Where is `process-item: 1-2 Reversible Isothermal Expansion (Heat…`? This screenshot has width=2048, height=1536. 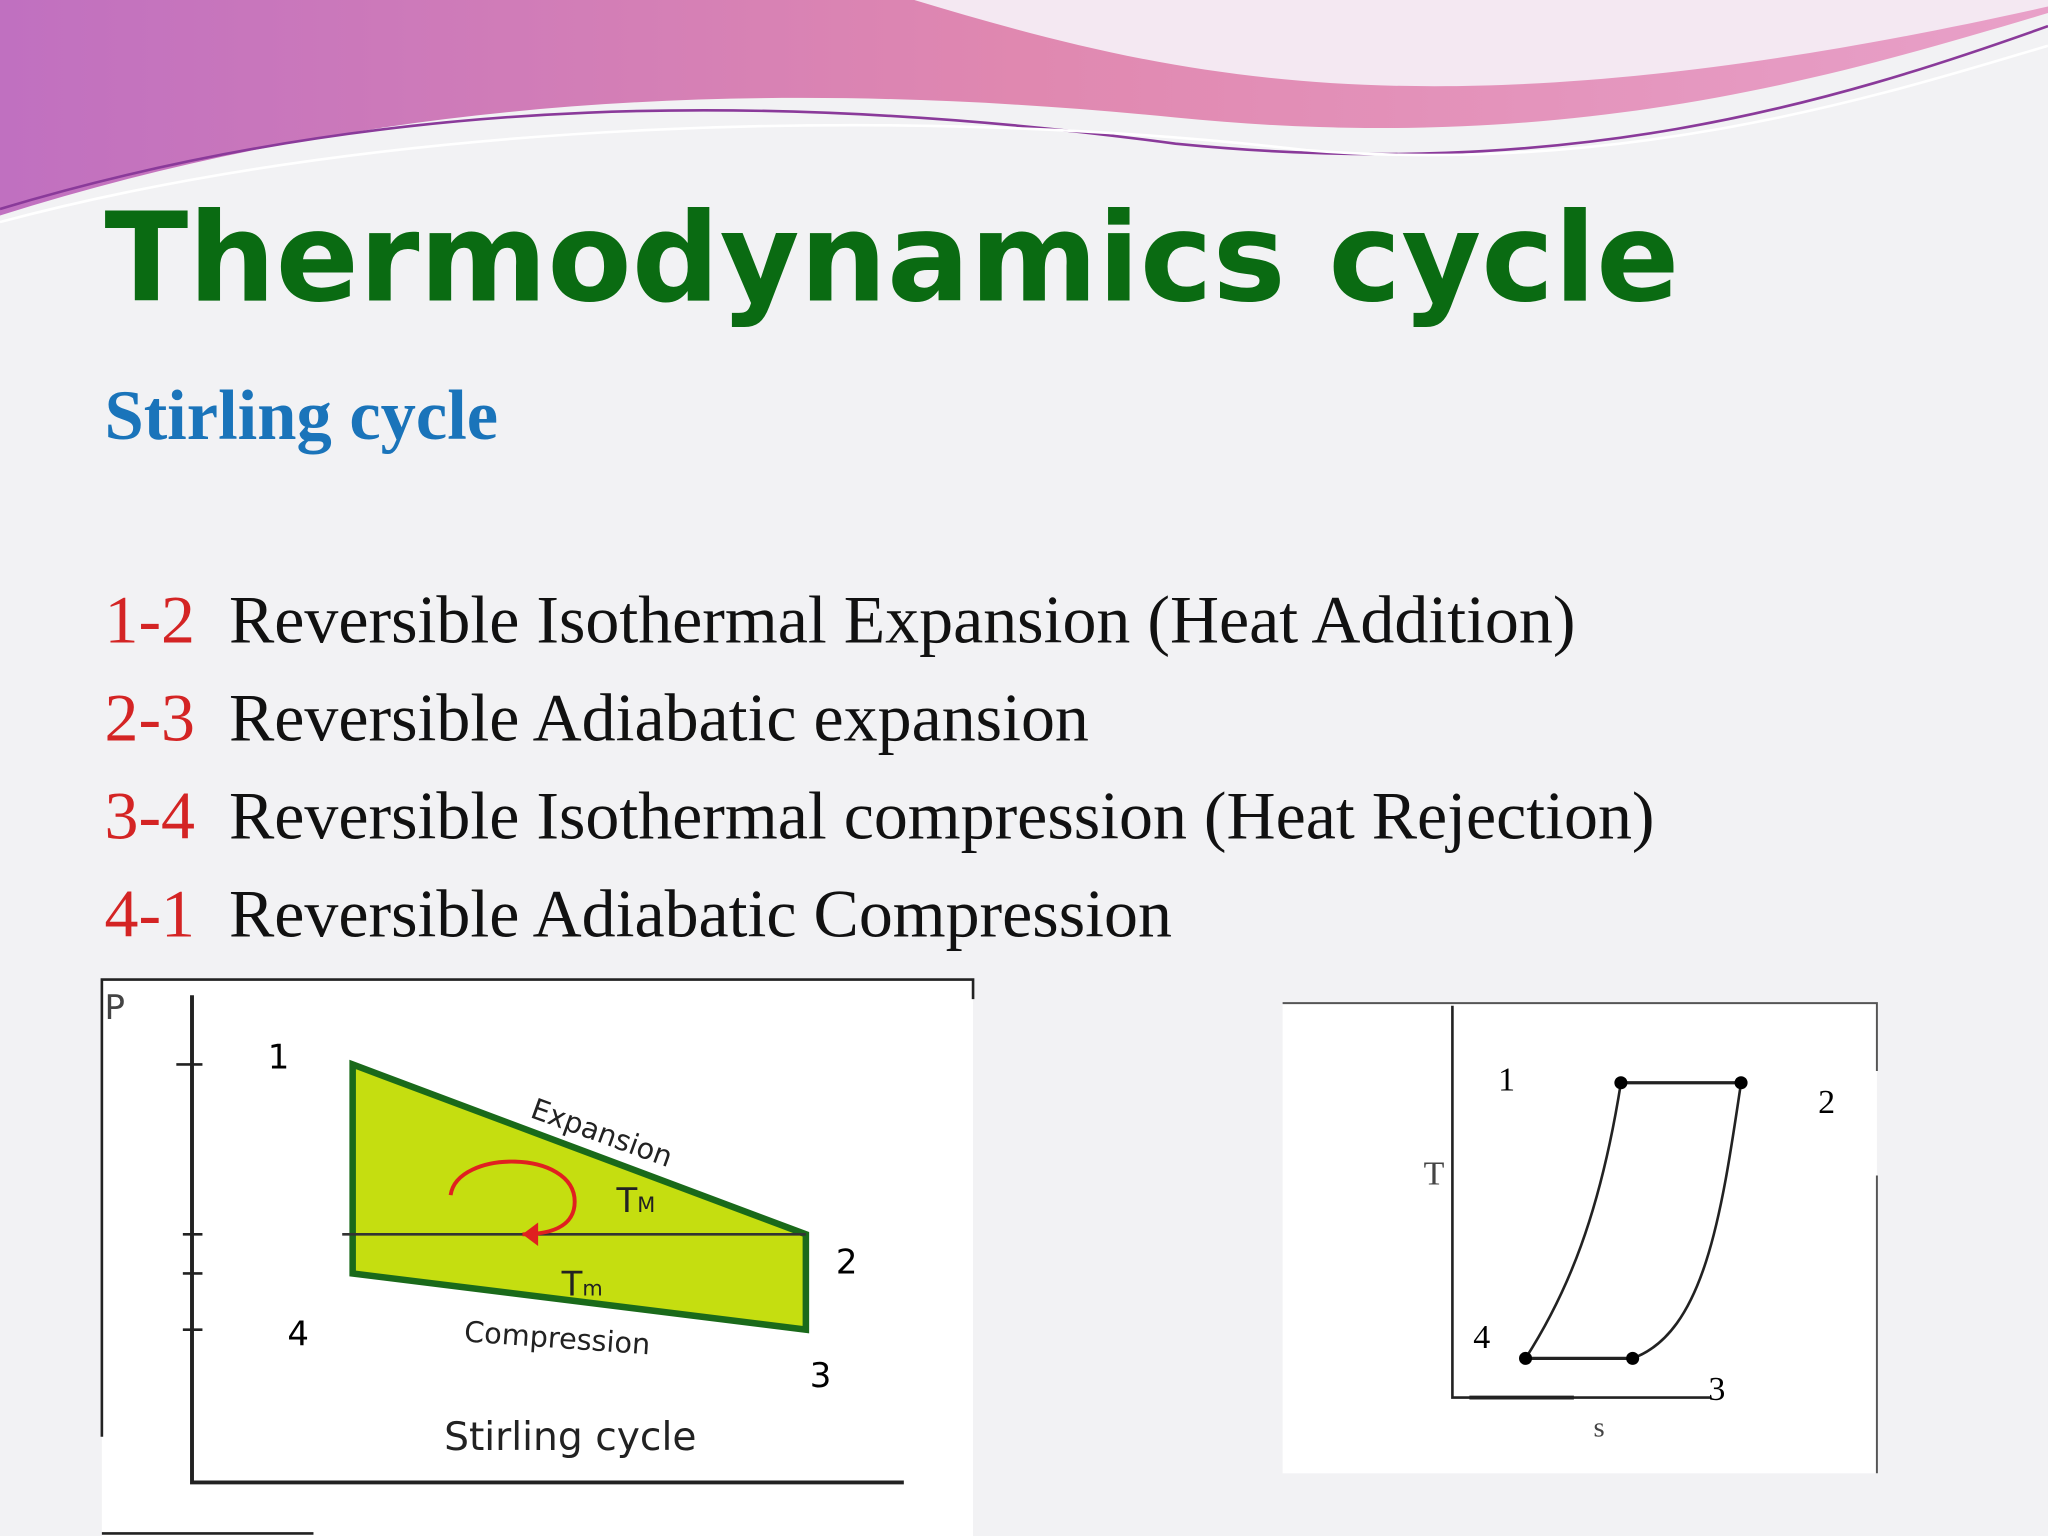
process-item: 1-2 Reversible Isothermal Expansion (Heat… is located at coordinates (839, 620).